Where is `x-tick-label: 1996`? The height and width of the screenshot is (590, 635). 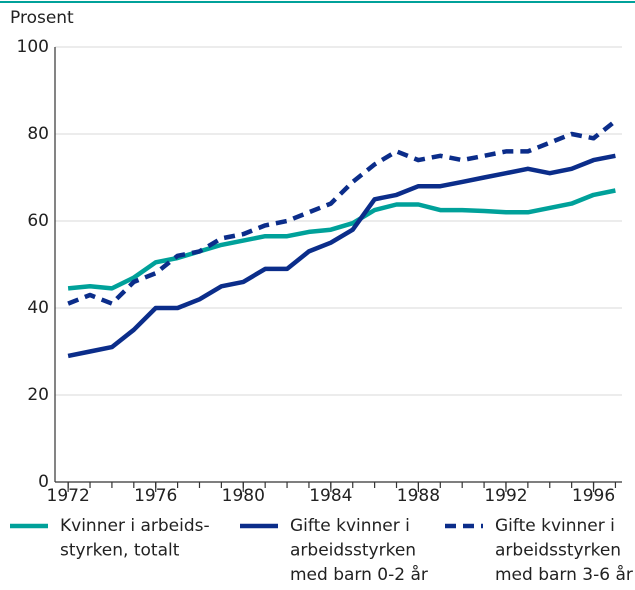 x-tick-label: 1996 is located at coordinates (593, 496).